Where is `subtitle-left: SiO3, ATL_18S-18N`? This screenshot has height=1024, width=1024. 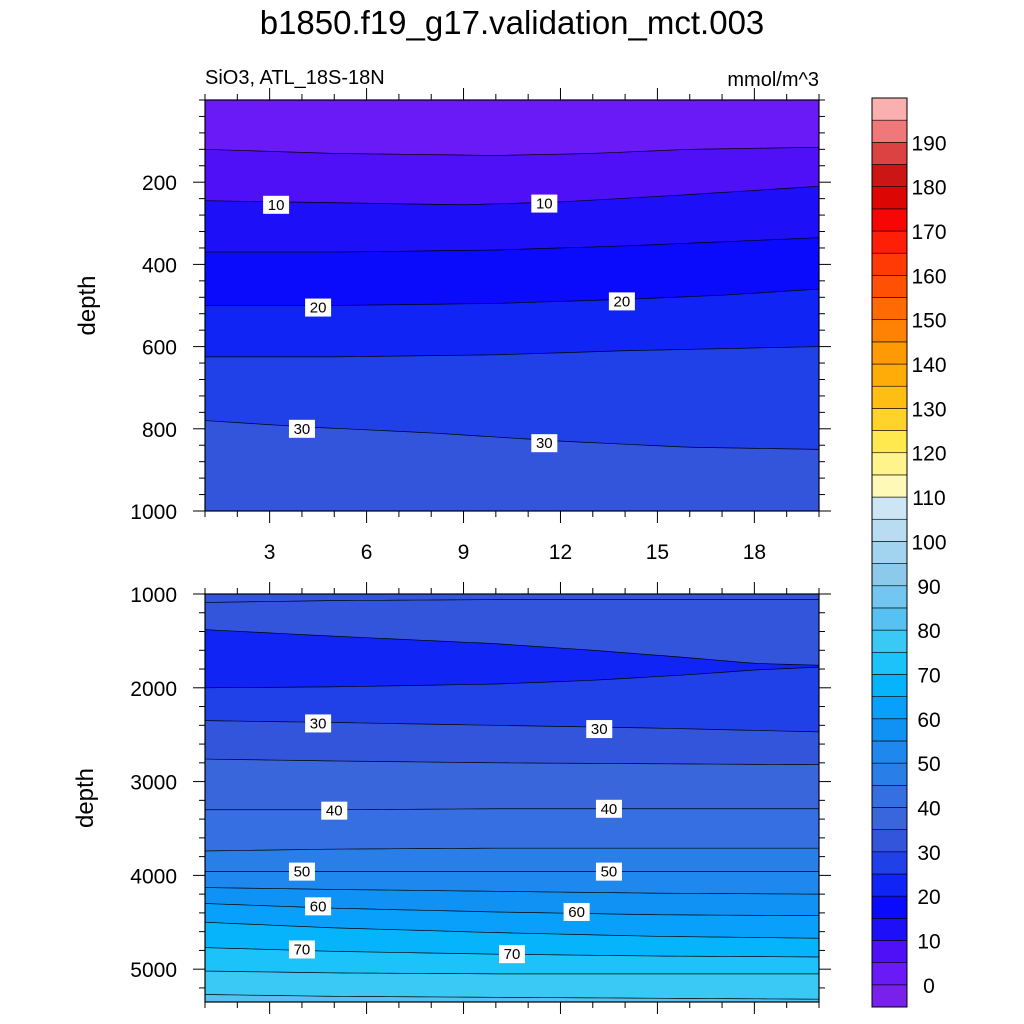
subtitle-left: SiO3, ATL_18S-18N is located at coordinates (295, 78).